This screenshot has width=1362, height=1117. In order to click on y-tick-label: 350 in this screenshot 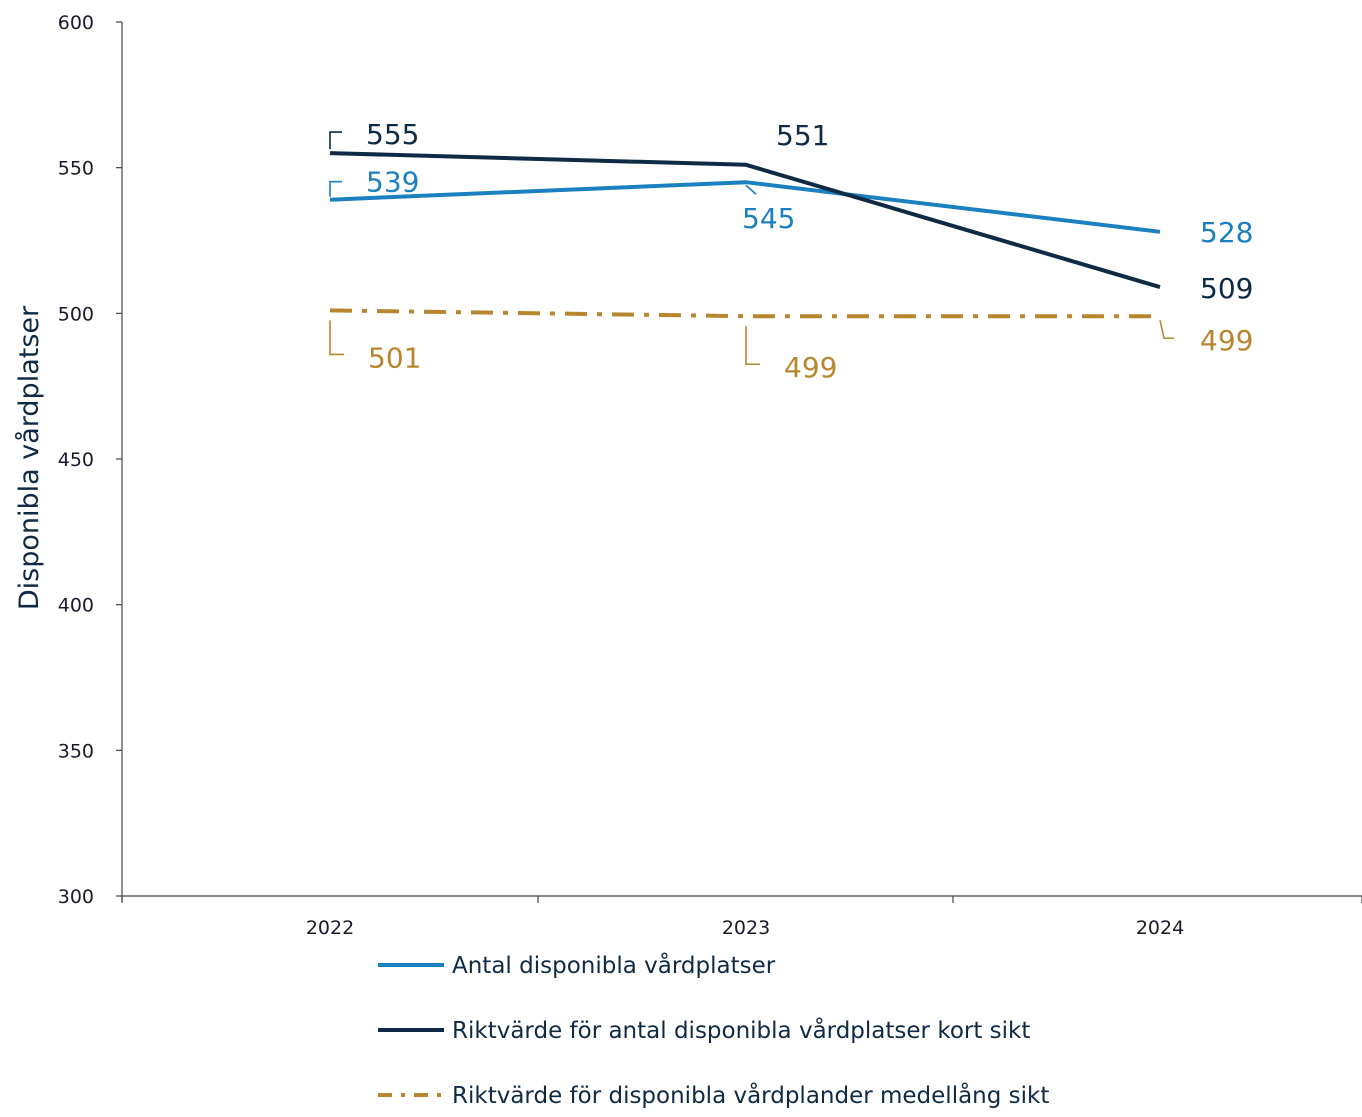, I will do `click(76, 751)`.